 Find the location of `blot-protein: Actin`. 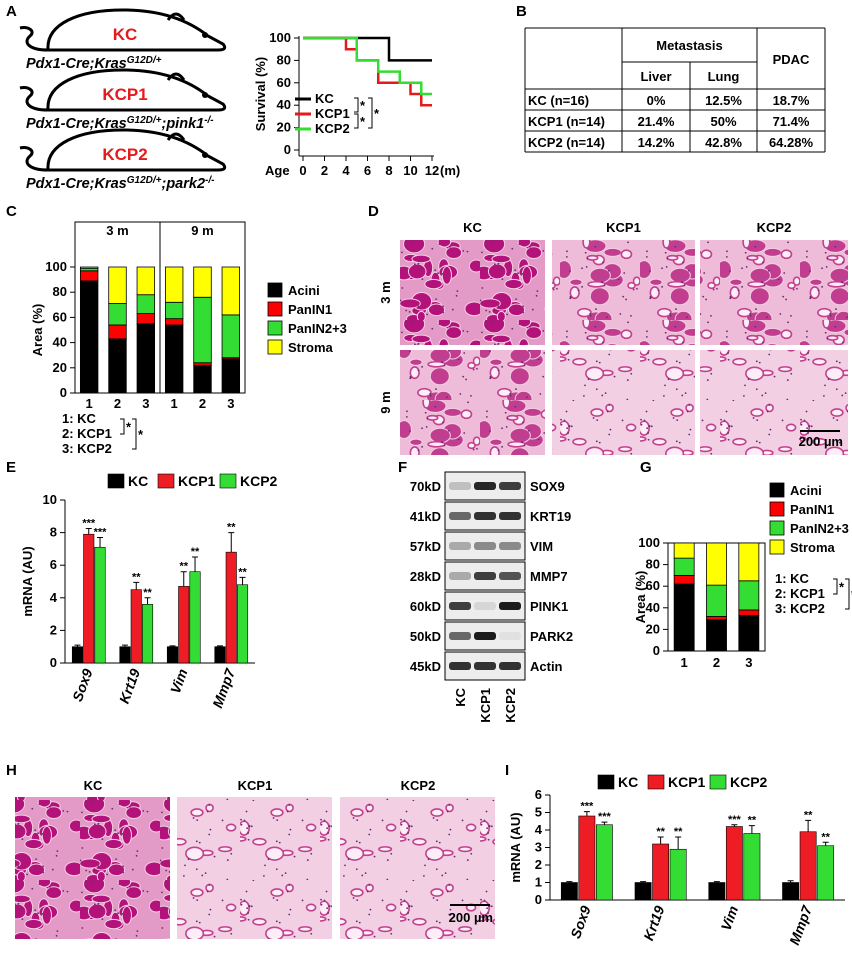

blot-protein: Actin is located at coordinates (546, 666).